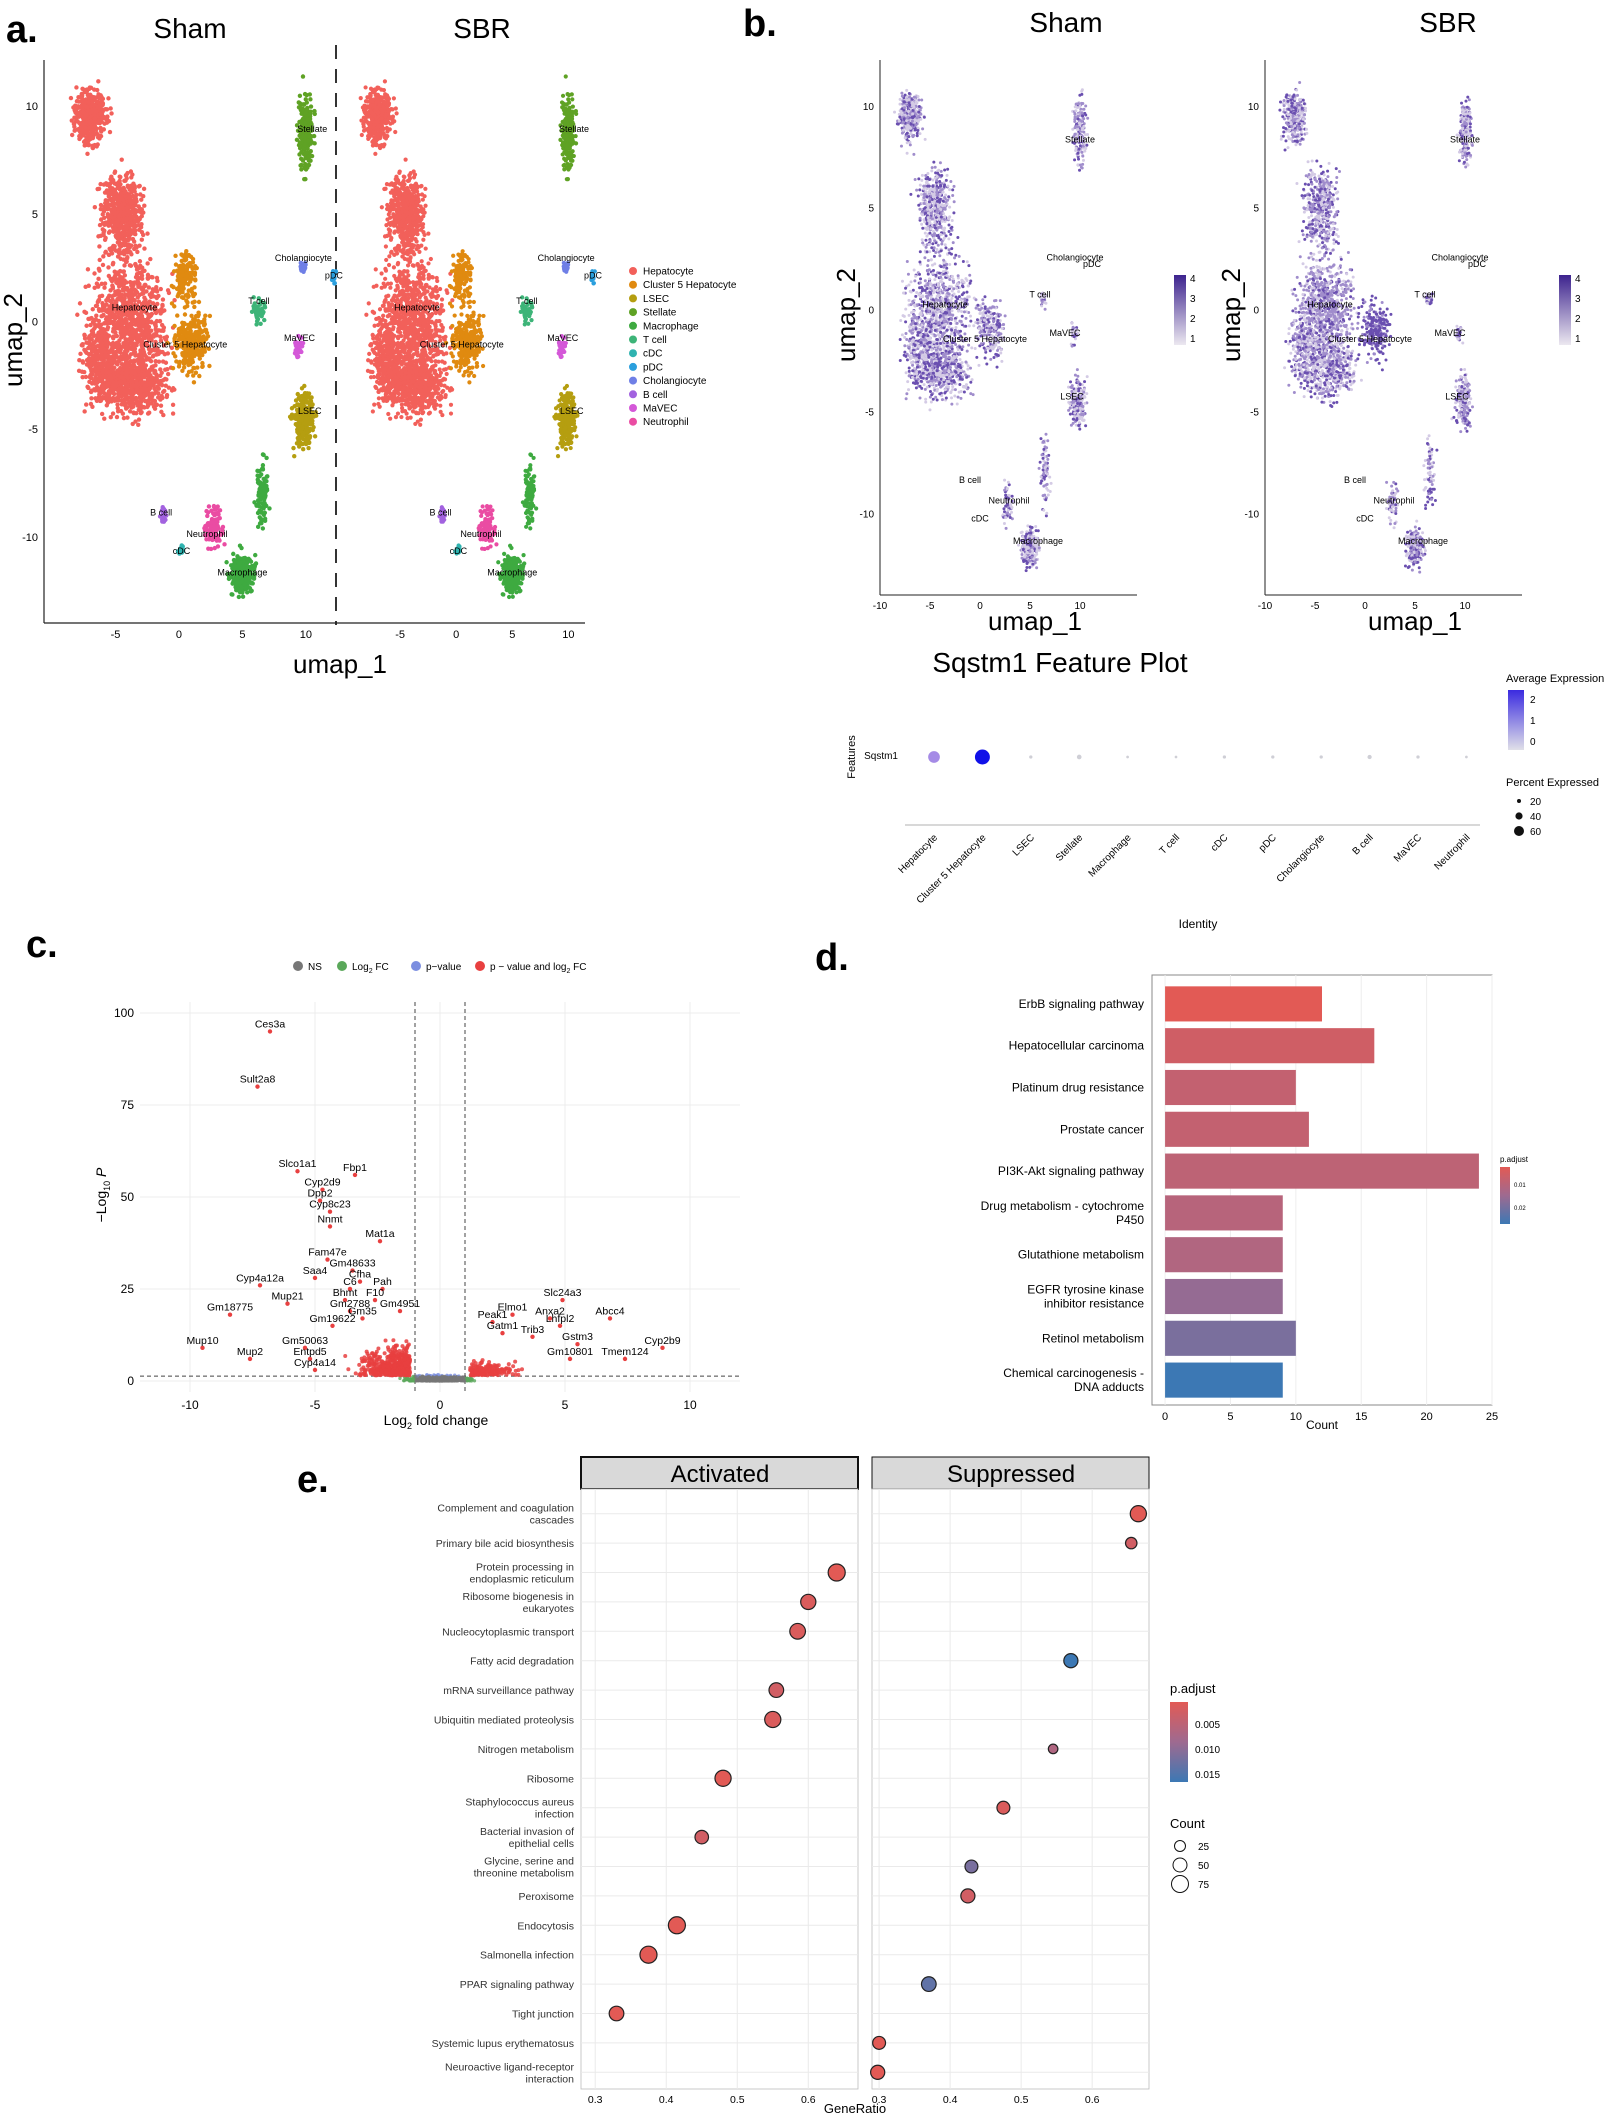 The image size is (1623, 2117). Describe the element at coordinates (179, 635) in the screenshot. I see `panel-a-xtick-left: 0` at that location.